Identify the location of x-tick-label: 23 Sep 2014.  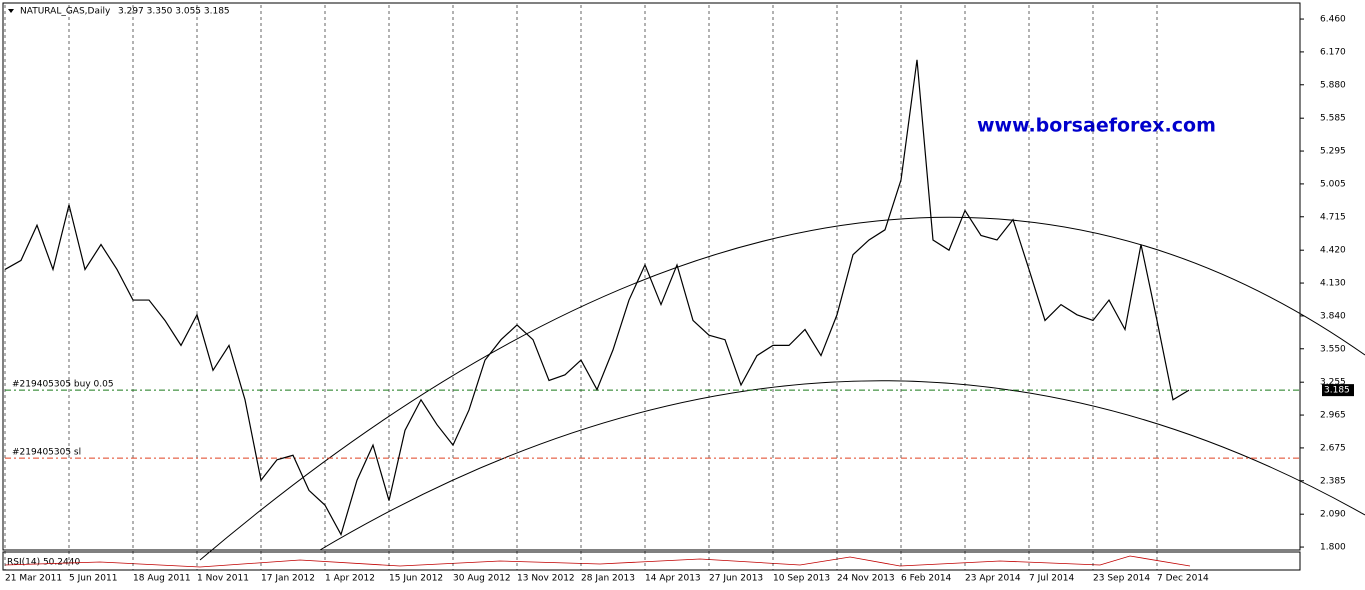
(1121, 579).